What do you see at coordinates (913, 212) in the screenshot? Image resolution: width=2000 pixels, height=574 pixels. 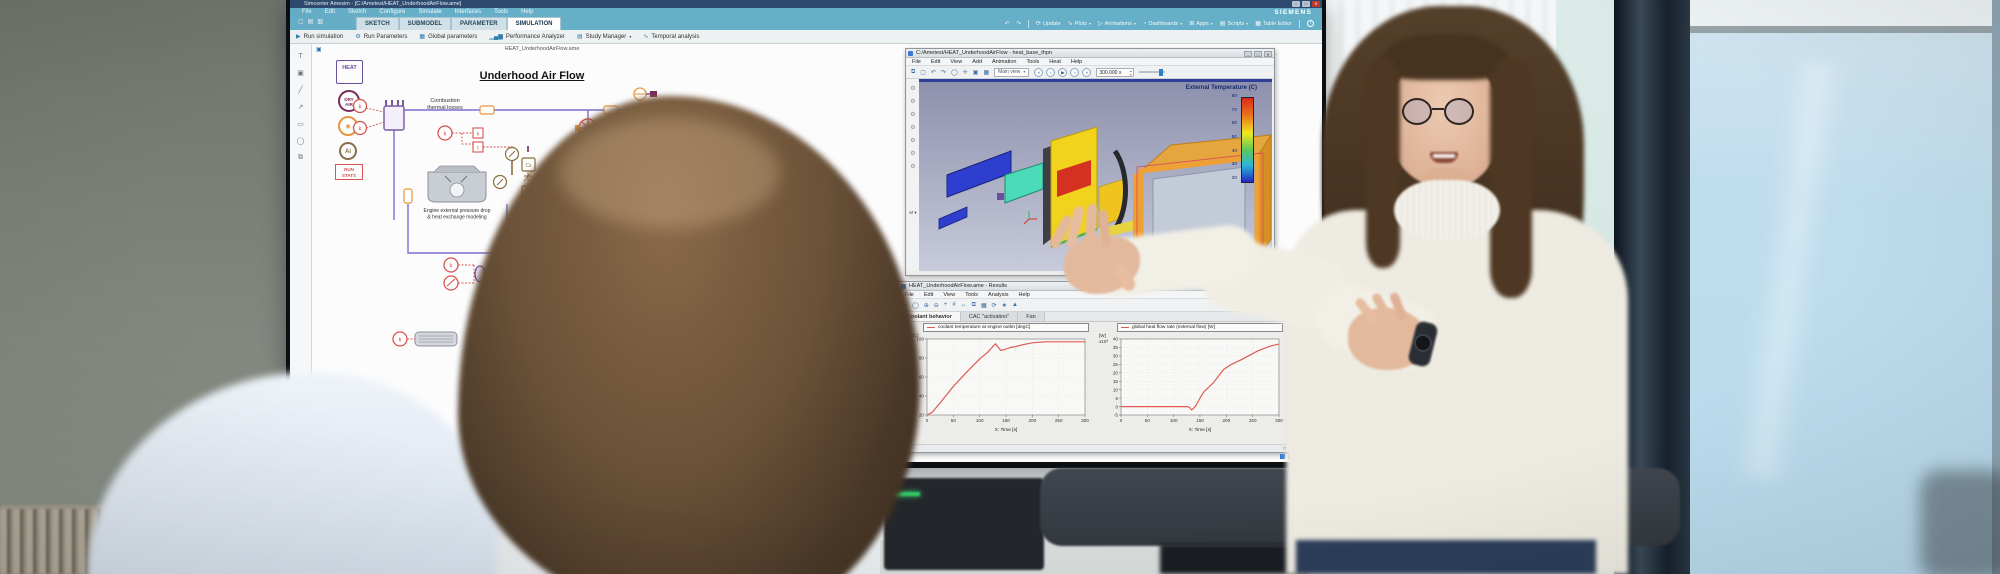 I see `mode-menu: M ▾` at bounding box center [913, 212].